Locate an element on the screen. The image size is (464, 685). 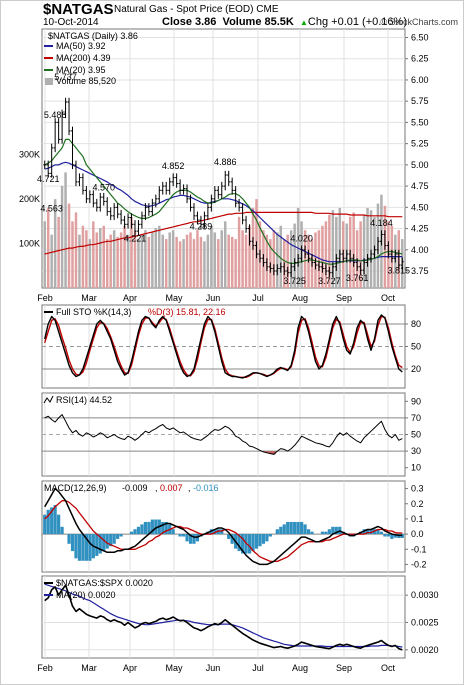
price-x-tick-label: Sep is located at coordinates (344, 298).